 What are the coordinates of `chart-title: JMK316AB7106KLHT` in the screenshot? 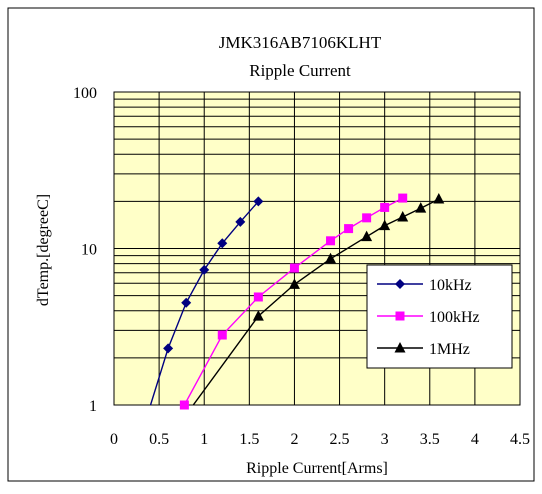 It's located at (300, 42).